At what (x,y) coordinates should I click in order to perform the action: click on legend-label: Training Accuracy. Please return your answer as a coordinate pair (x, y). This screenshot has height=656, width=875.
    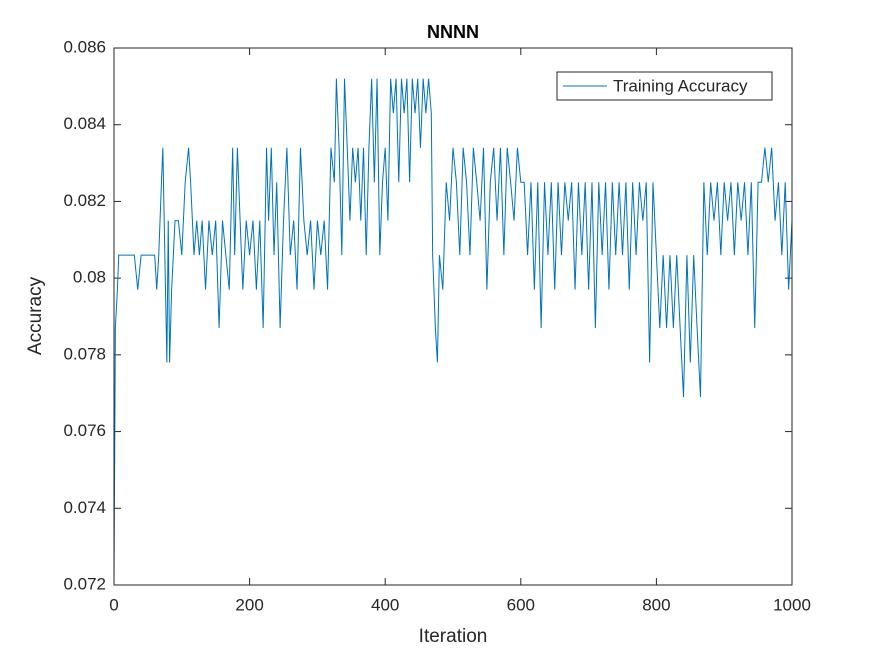
    Looking at the image, I should click on (680, 85).